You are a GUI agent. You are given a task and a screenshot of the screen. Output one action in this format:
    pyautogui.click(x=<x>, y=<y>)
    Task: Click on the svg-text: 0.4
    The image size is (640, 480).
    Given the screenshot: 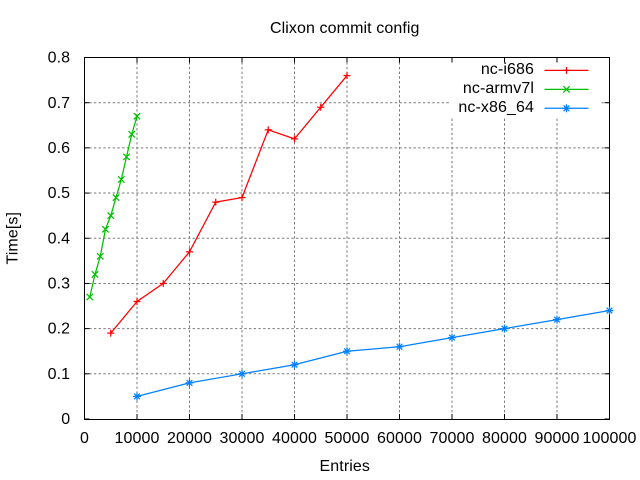 What is the action you would take?
    pyautogui.click(x=59, y=238)
    